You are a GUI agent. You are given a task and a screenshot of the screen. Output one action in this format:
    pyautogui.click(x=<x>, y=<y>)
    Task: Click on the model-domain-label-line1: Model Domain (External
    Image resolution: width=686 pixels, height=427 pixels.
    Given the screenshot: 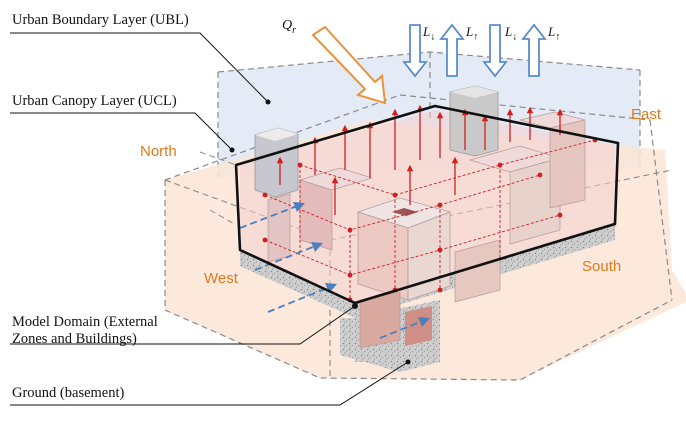 What is the action you would take?
    pyautogui.click(x=85, y=322)
    